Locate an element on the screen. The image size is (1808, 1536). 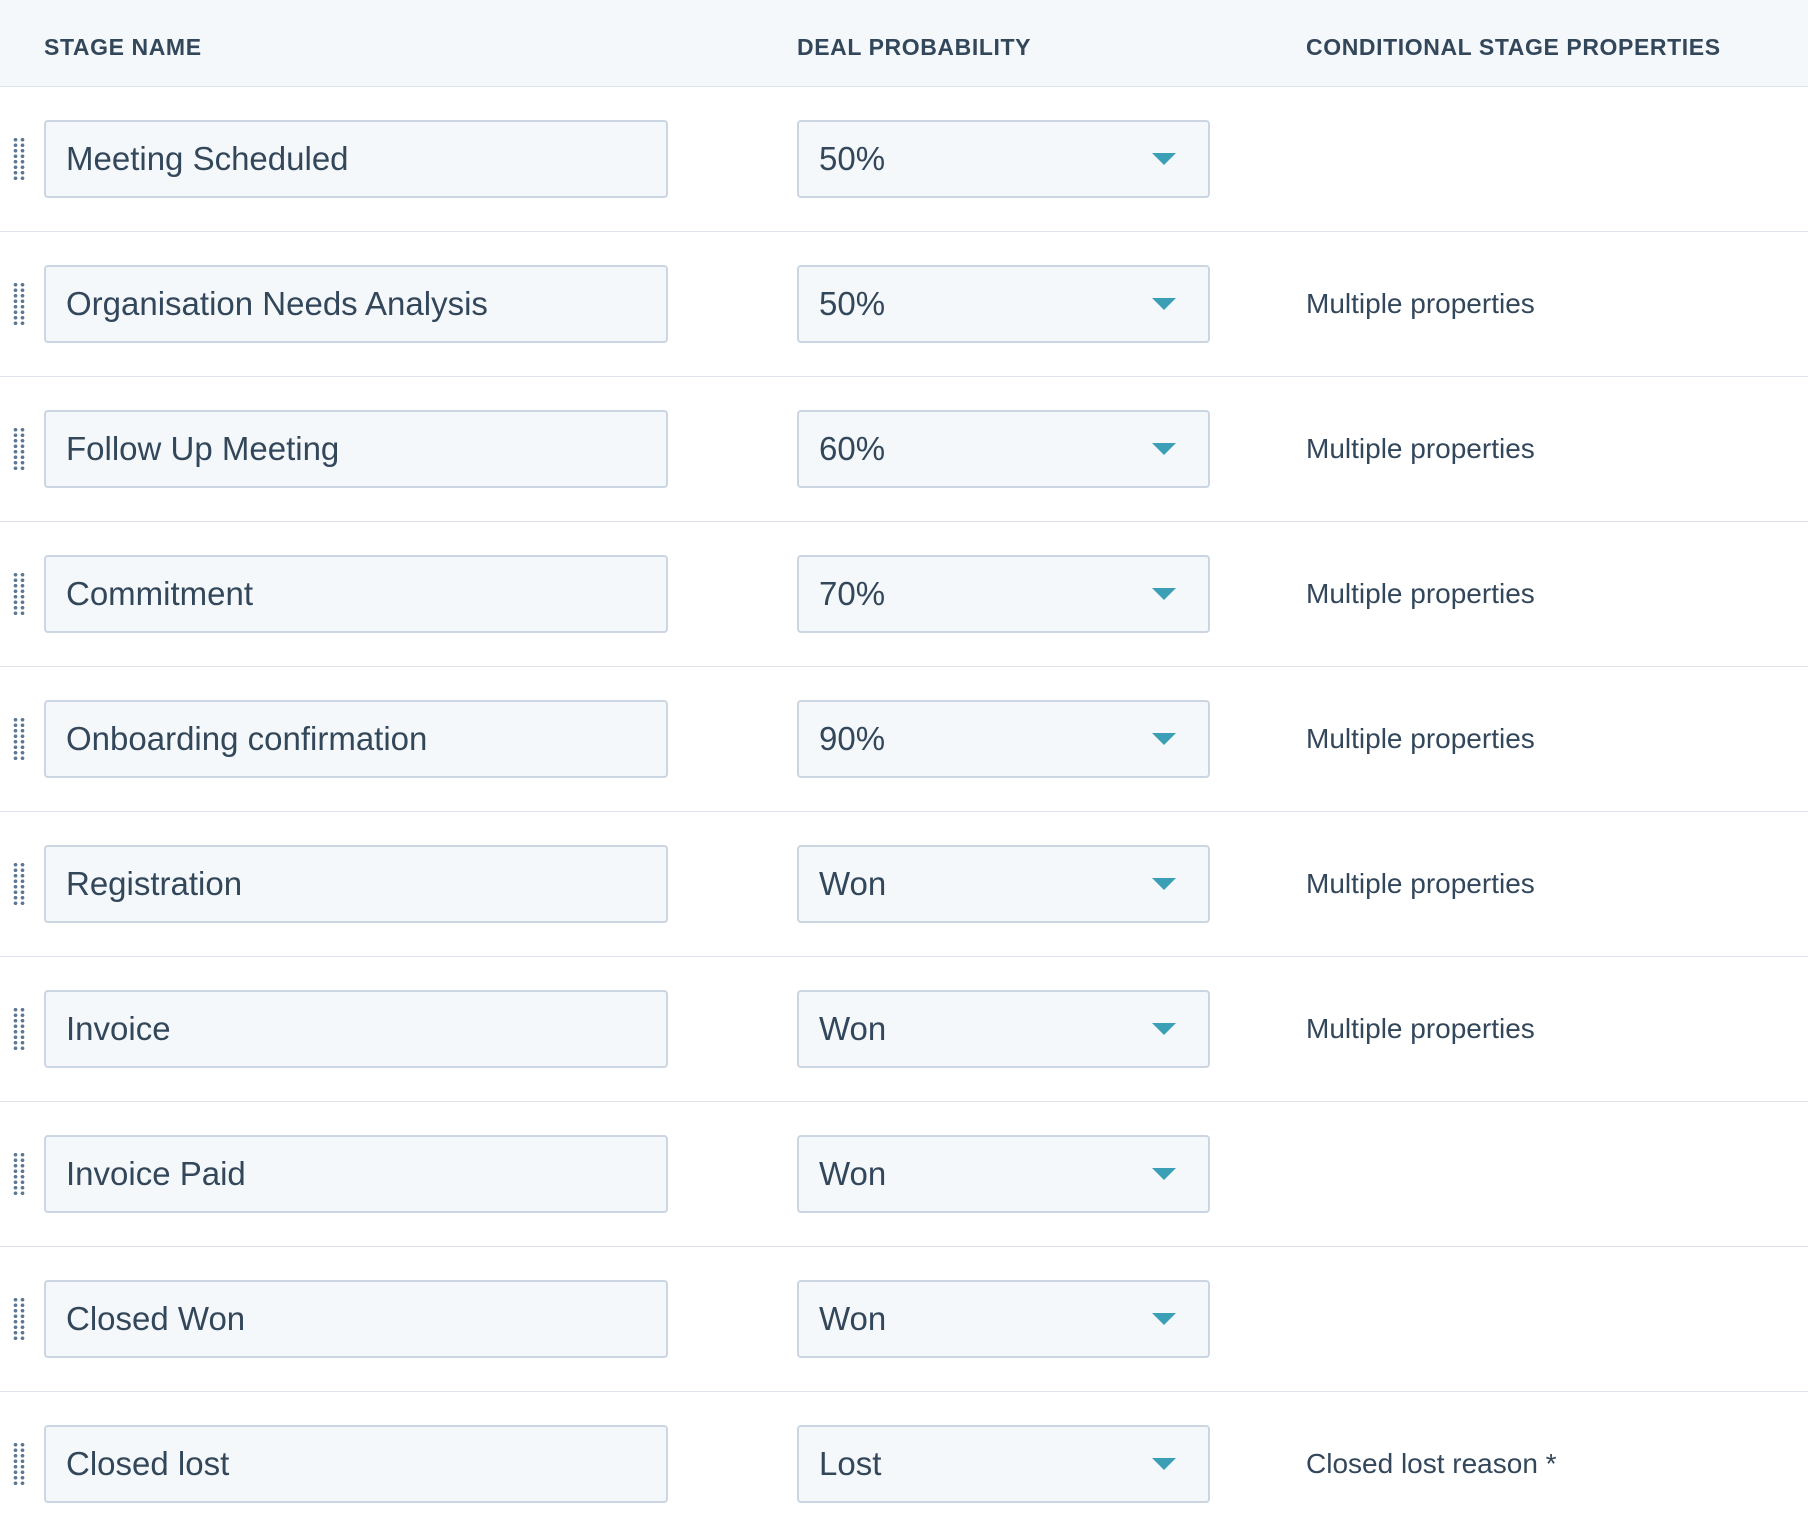
table-row: 50% is located at coordinates (904, 159).